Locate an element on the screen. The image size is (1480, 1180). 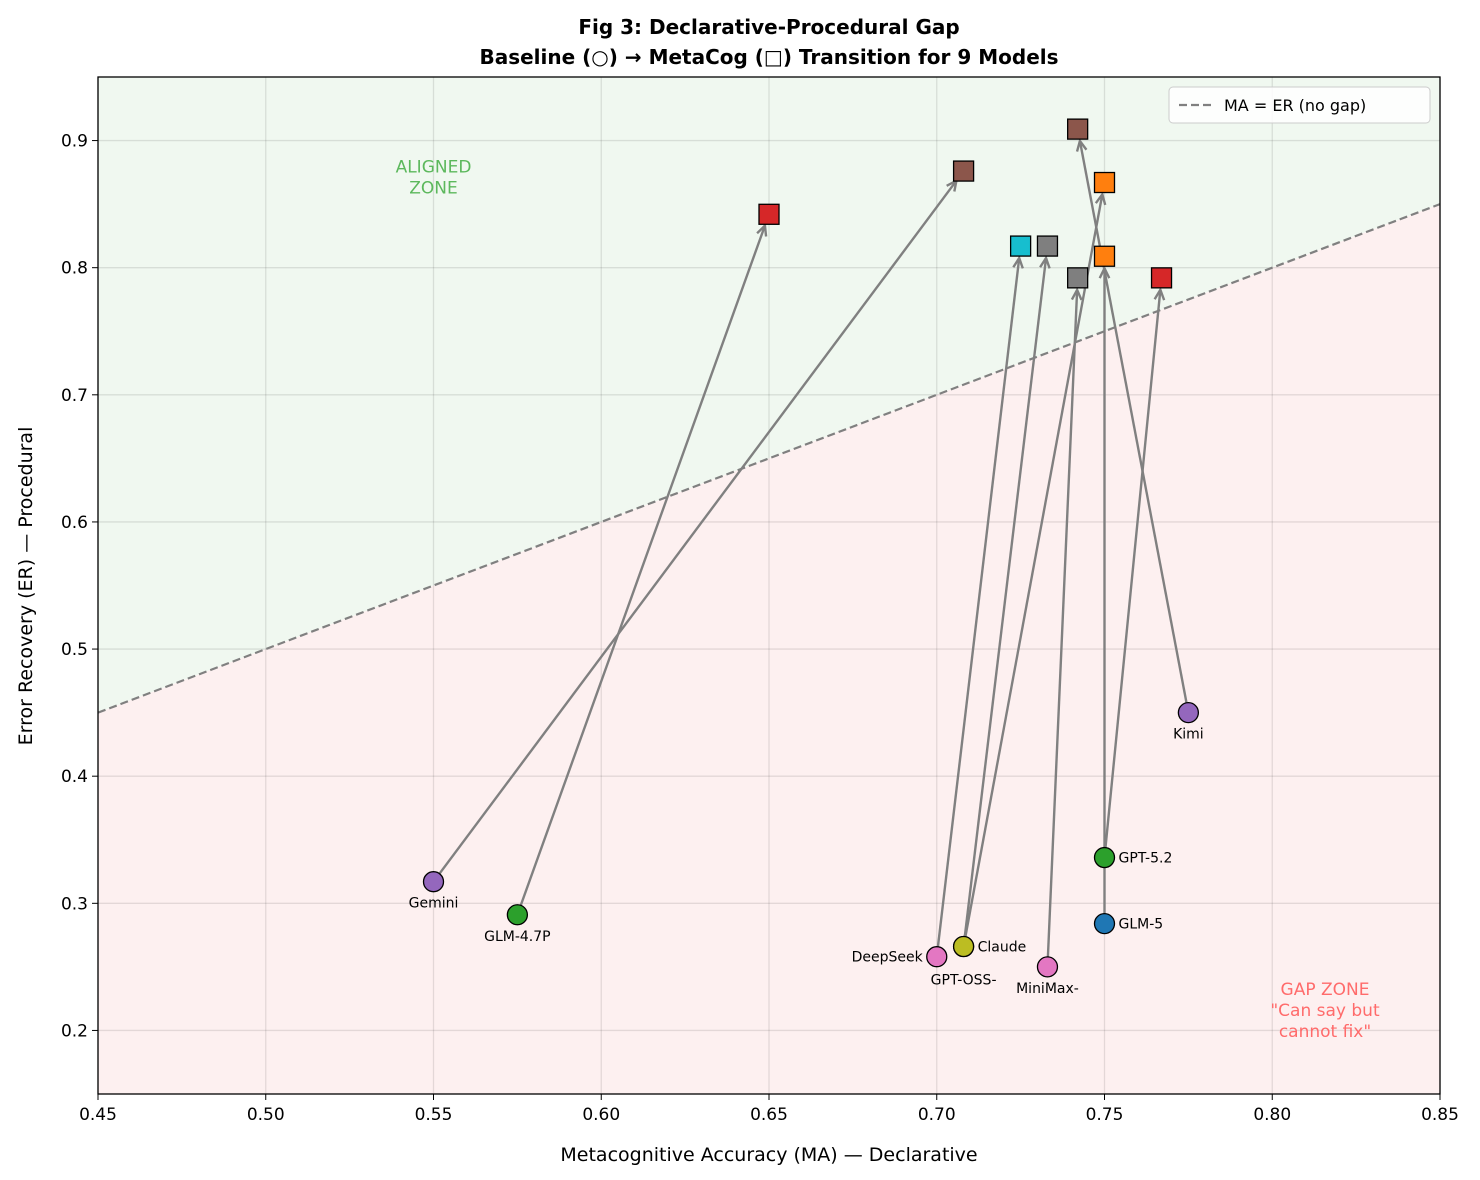
x-tick-label: 0.85 is located at coordinates (1440, 1115).